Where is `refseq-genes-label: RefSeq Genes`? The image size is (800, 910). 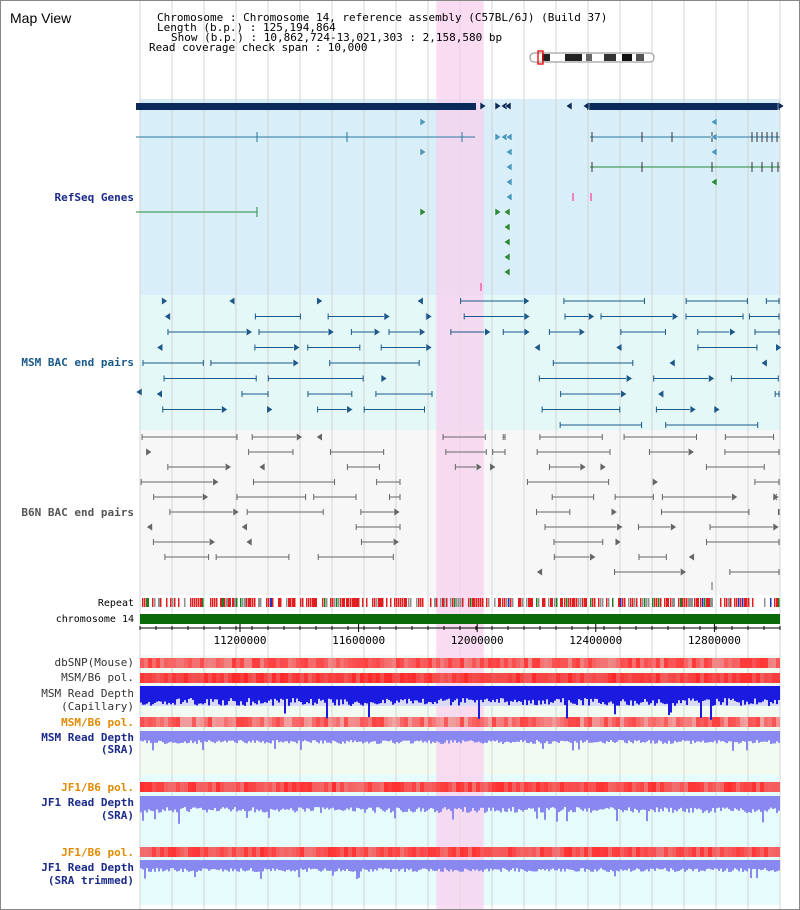
refseq-genes-label: RefSeq Genes is located at coordinates (94, 197).